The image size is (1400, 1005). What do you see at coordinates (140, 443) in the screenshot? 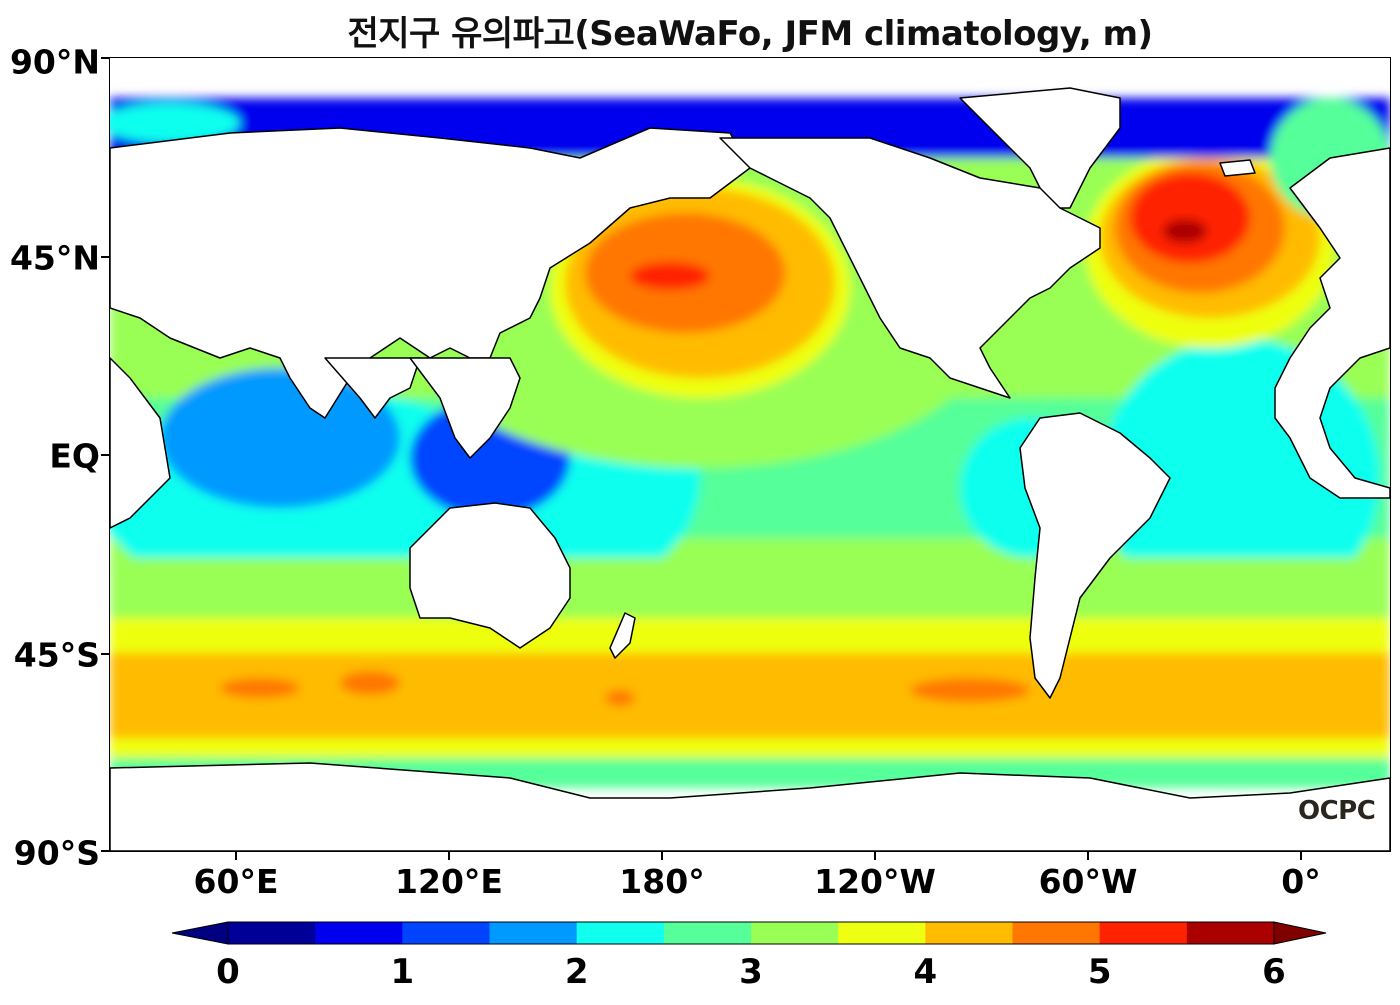
I see `africa-land` at bounding box center [140, 443].